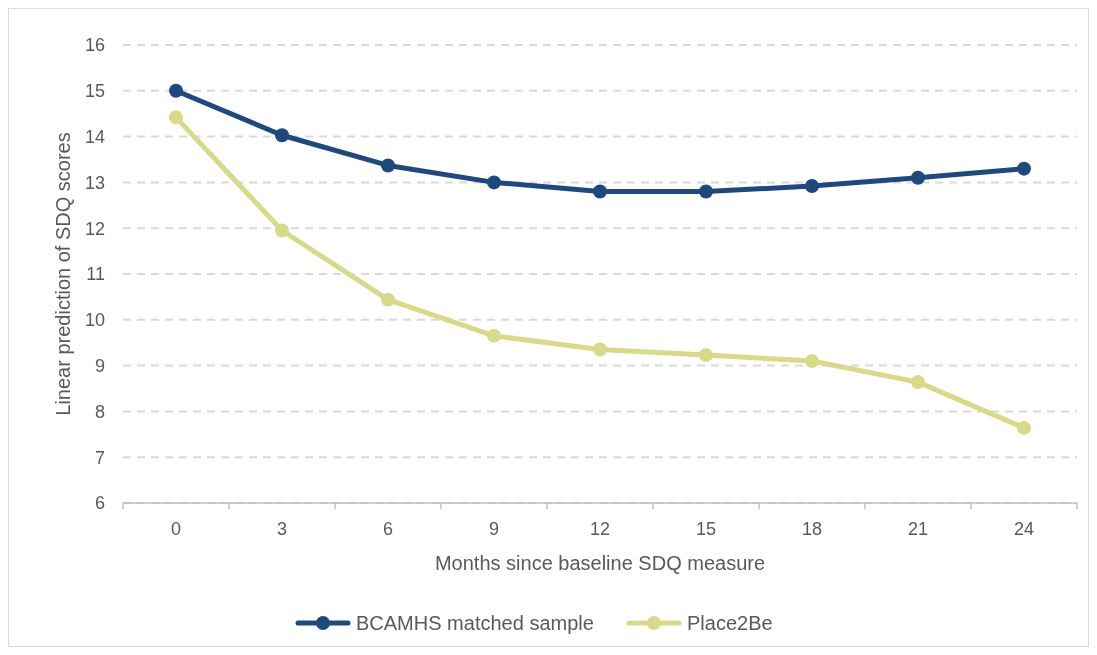 This screenshot has width=1097, height=655. Describe the element at coordinates (475, 623) in the screenshot. I see `legend-label: BCAMHS matched sample` at that location.